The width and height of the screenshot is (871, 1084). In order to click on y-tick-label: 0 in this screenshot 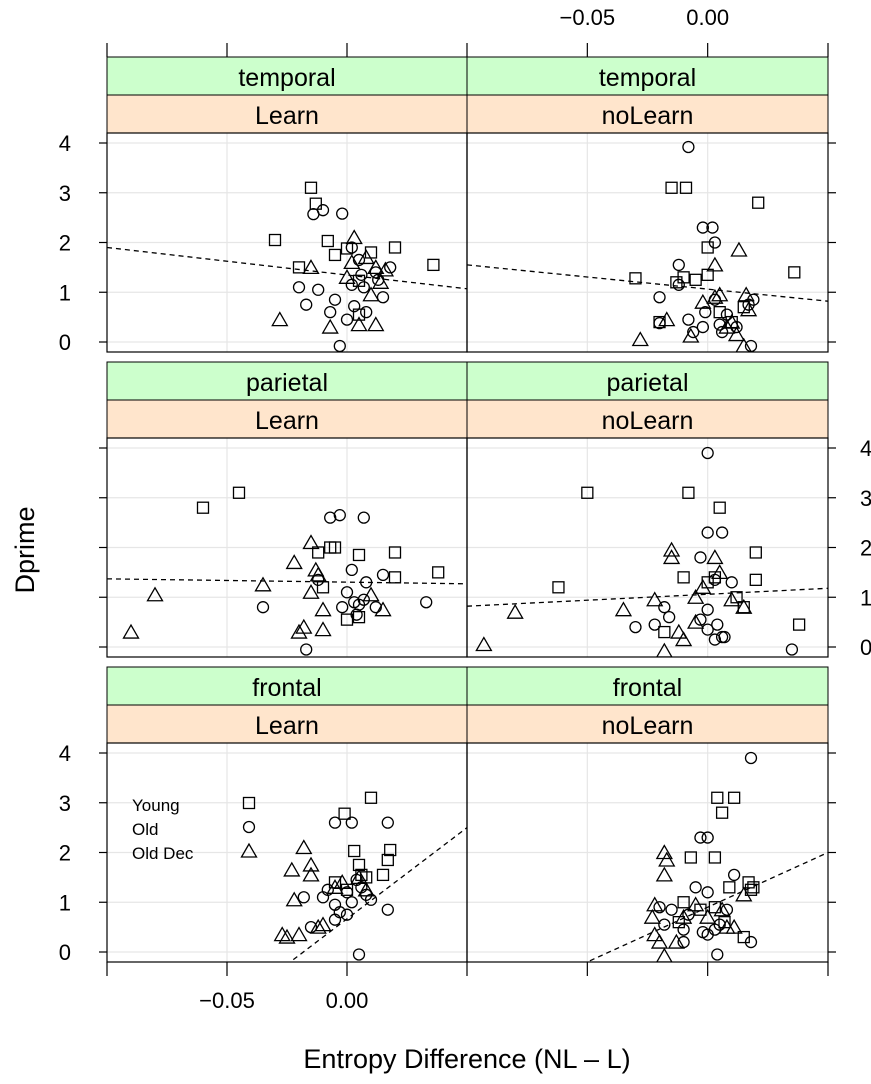, I will do `click(65, 342)`.